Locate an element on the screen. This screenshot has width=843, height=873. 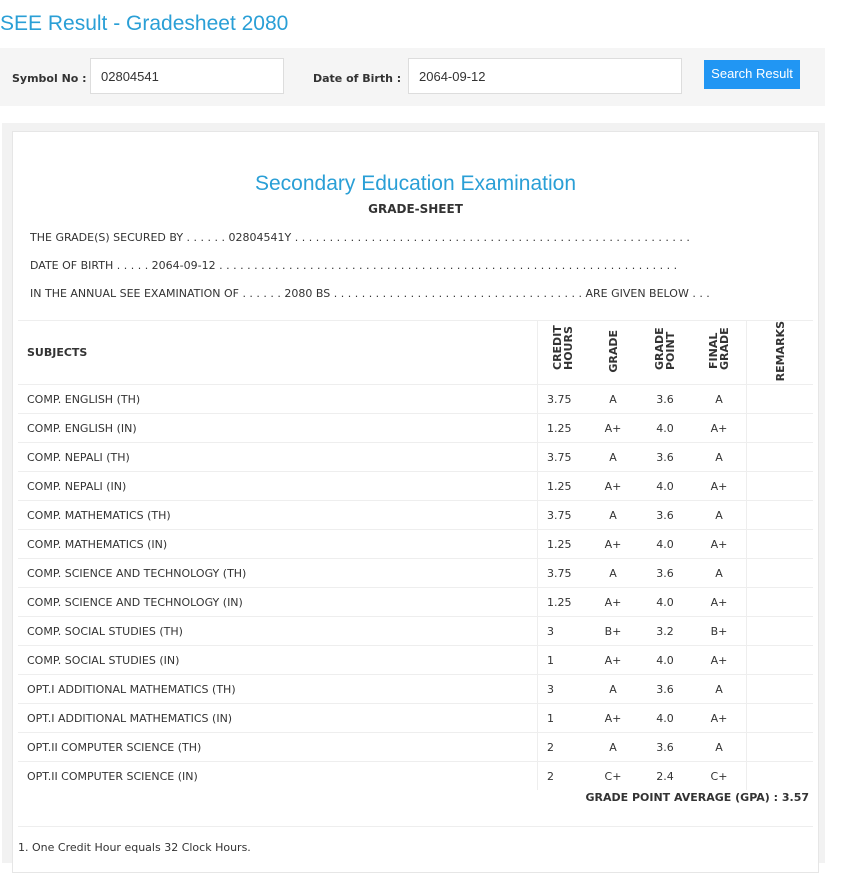
sheet-subtitle: GRADE-SHEET is located at coordinates (415, 209).